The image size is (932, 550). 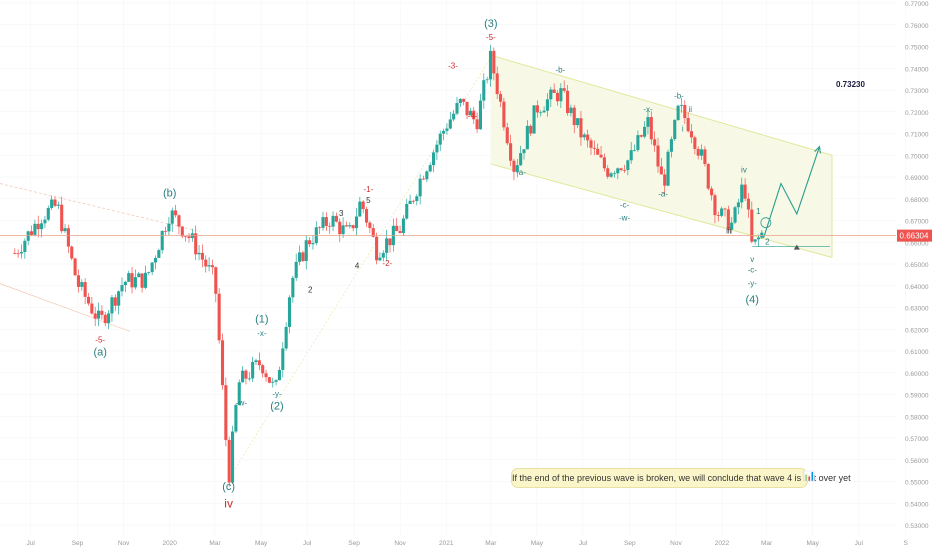 What do you see at coordinates (917, 26) in the screenshot?
I see `y-tick-label: 0.76000` at bounding box center [917, 26].